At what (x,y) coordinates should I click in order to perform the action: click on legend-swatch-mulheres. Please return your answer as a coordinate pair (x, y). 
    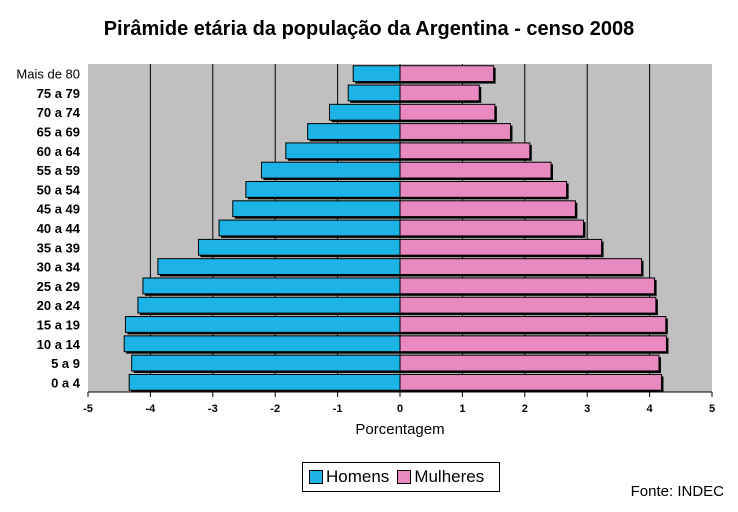
    Looking at the image, I should click on (404, 477).